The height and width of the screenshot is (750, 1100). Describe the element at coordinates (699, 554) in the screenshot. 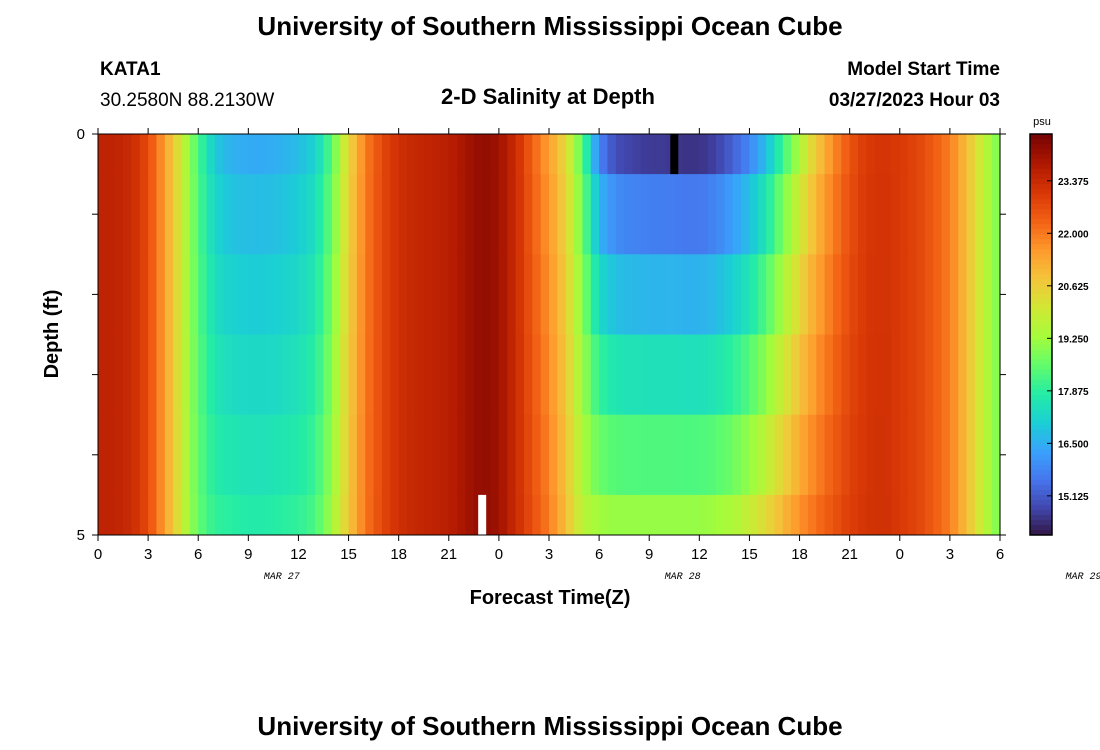

I see `x-tick-label: 12` at that location.